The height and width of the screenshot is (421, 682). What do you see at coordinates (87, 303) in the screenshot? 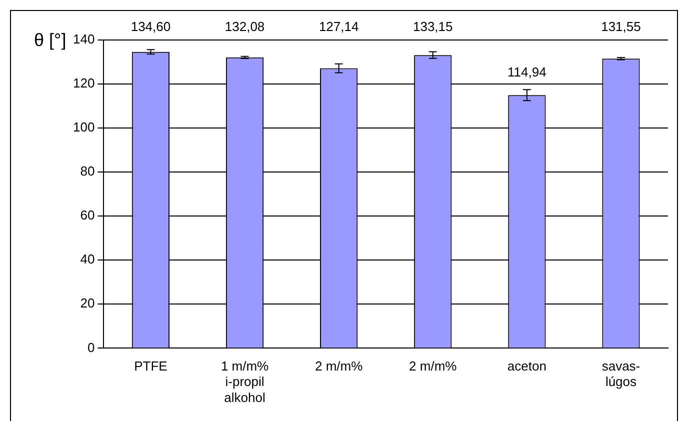
I see `y-tick-label: 20` at bounding box center [87, 303].